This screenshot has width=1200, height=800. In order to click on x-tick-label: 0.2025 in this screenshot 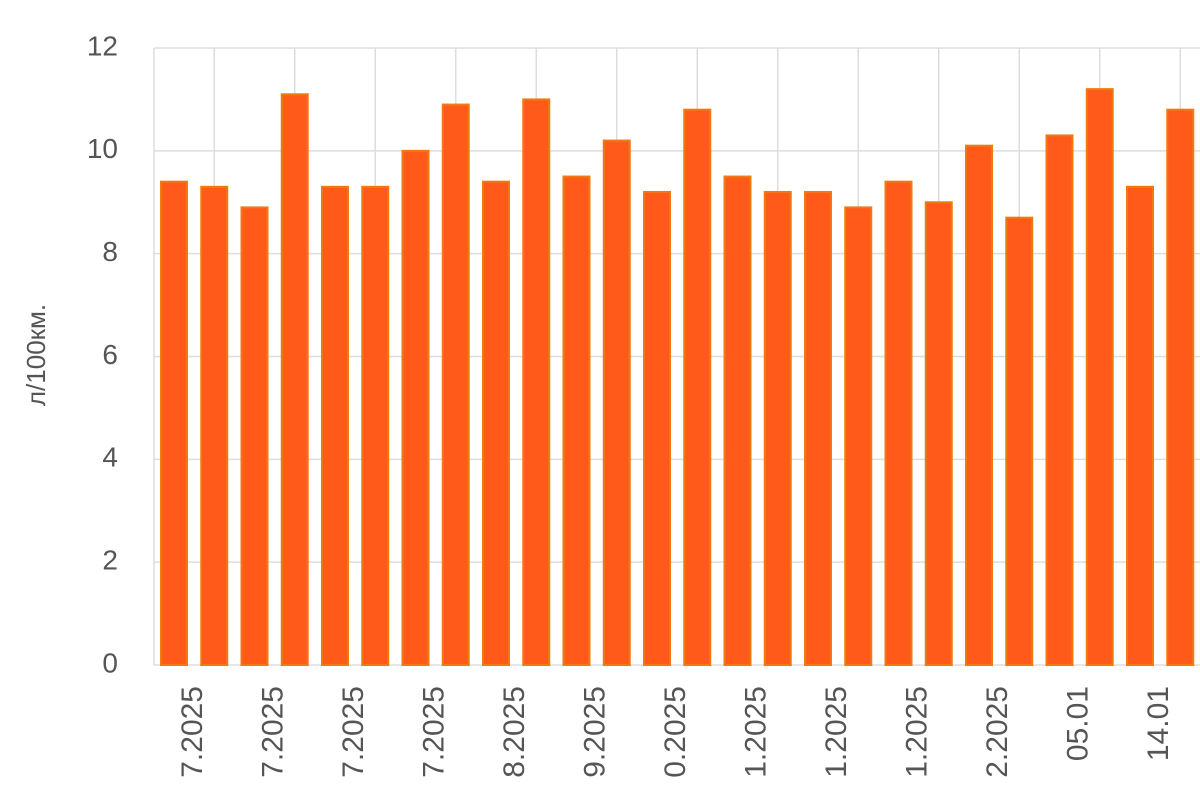, I will do `click(675, 732)`.